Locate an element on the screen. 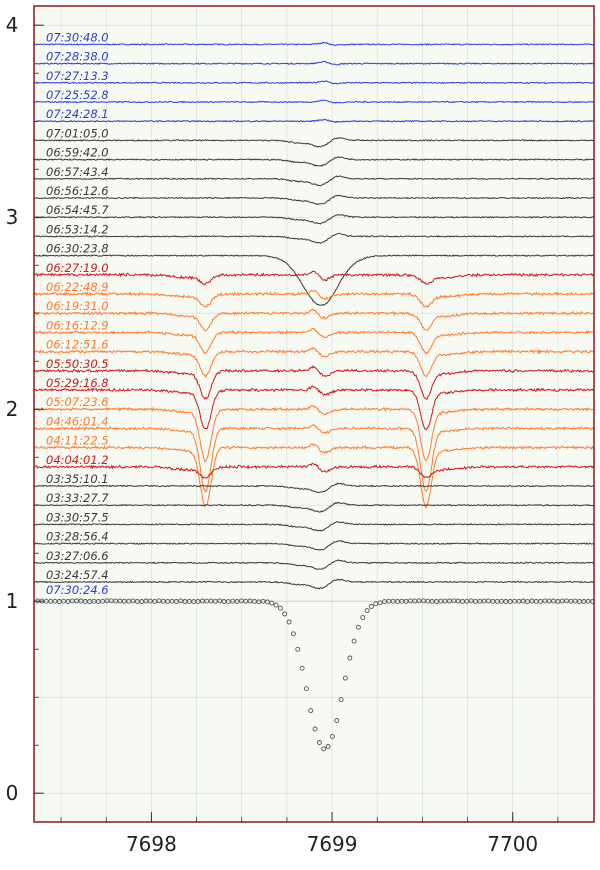  series-label: 06:59:42.0 is located at coordinates (77, 153).